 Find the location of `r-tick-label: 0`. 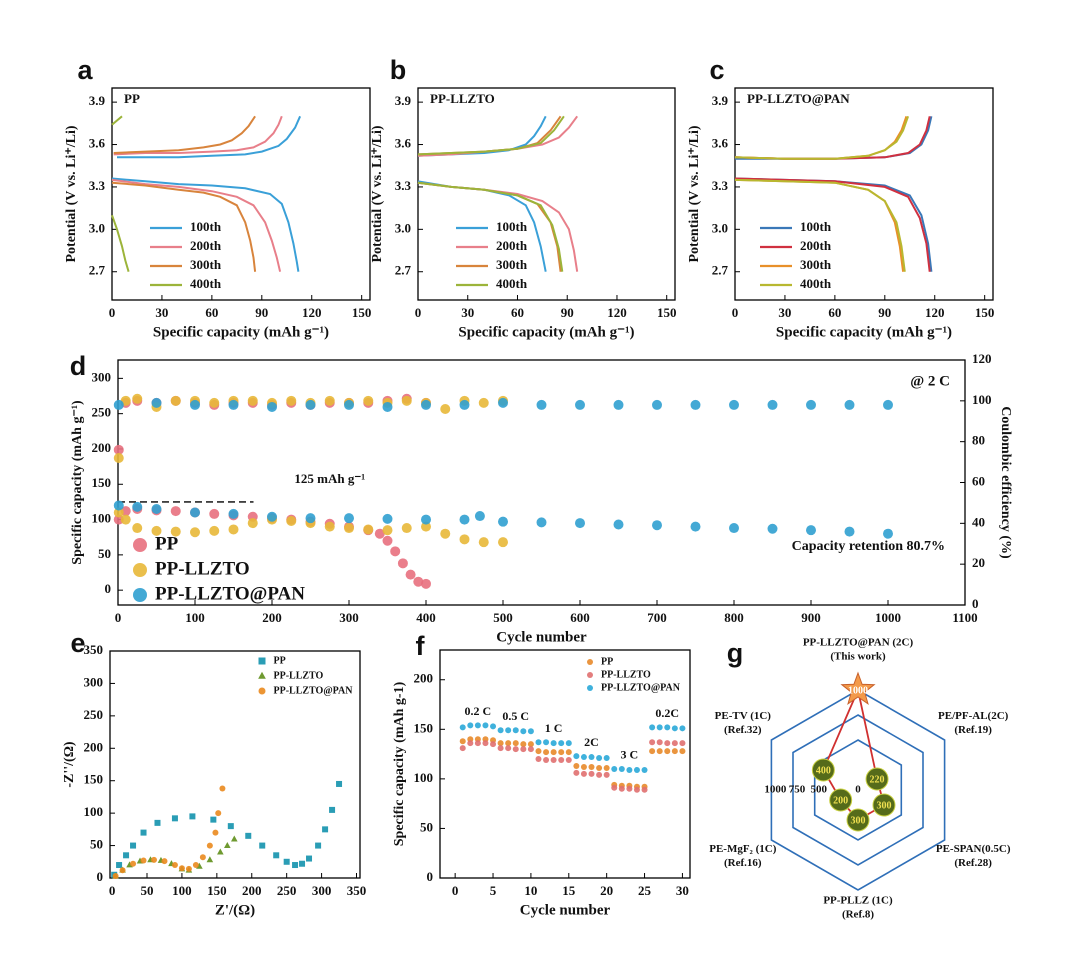

r-tick-label: 0 is located at coordinates (858, 790).